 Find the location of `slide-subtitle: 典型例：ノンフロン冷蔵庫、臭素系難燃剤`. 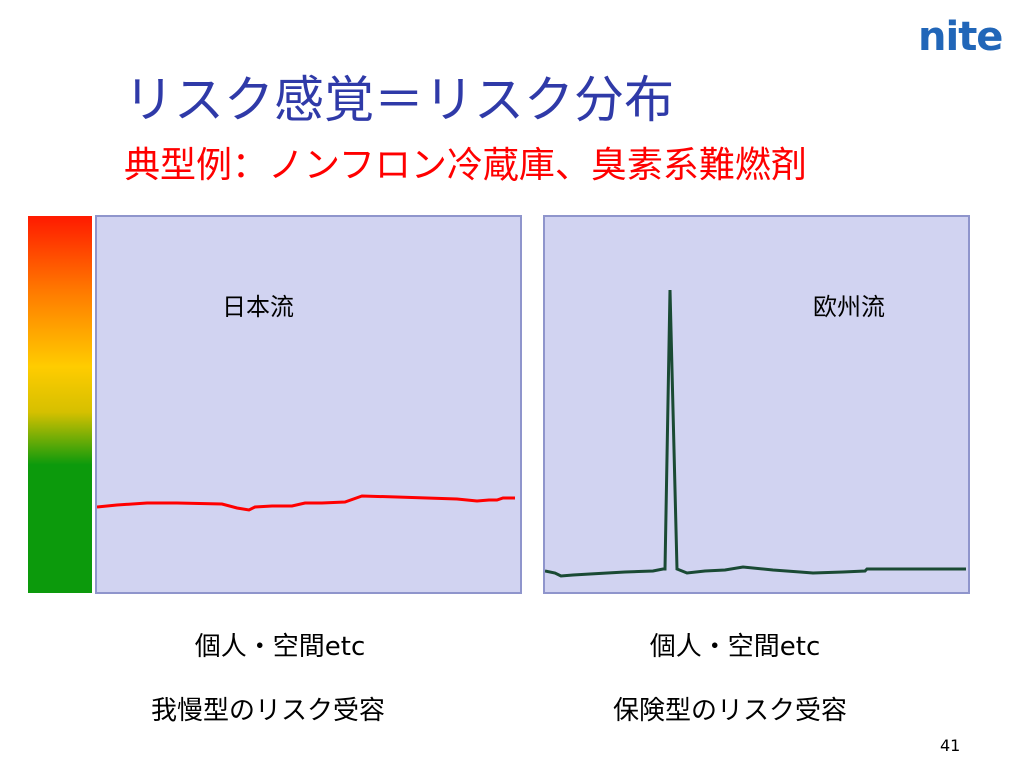

slide-subtitle: 典型例：ノンフロン冷蔵庫、臭素系難燃剤 is located at coordinates (465, 165).